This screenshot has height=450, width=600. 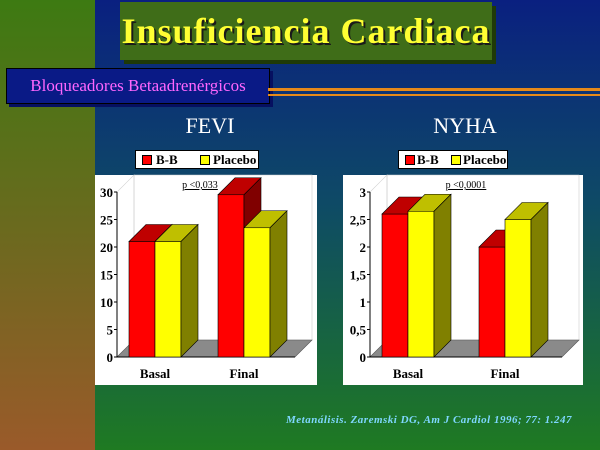 I want to click on subtitle-banner: Bloqueadores Betaadrenérgicos, so click(x=138, y=86).